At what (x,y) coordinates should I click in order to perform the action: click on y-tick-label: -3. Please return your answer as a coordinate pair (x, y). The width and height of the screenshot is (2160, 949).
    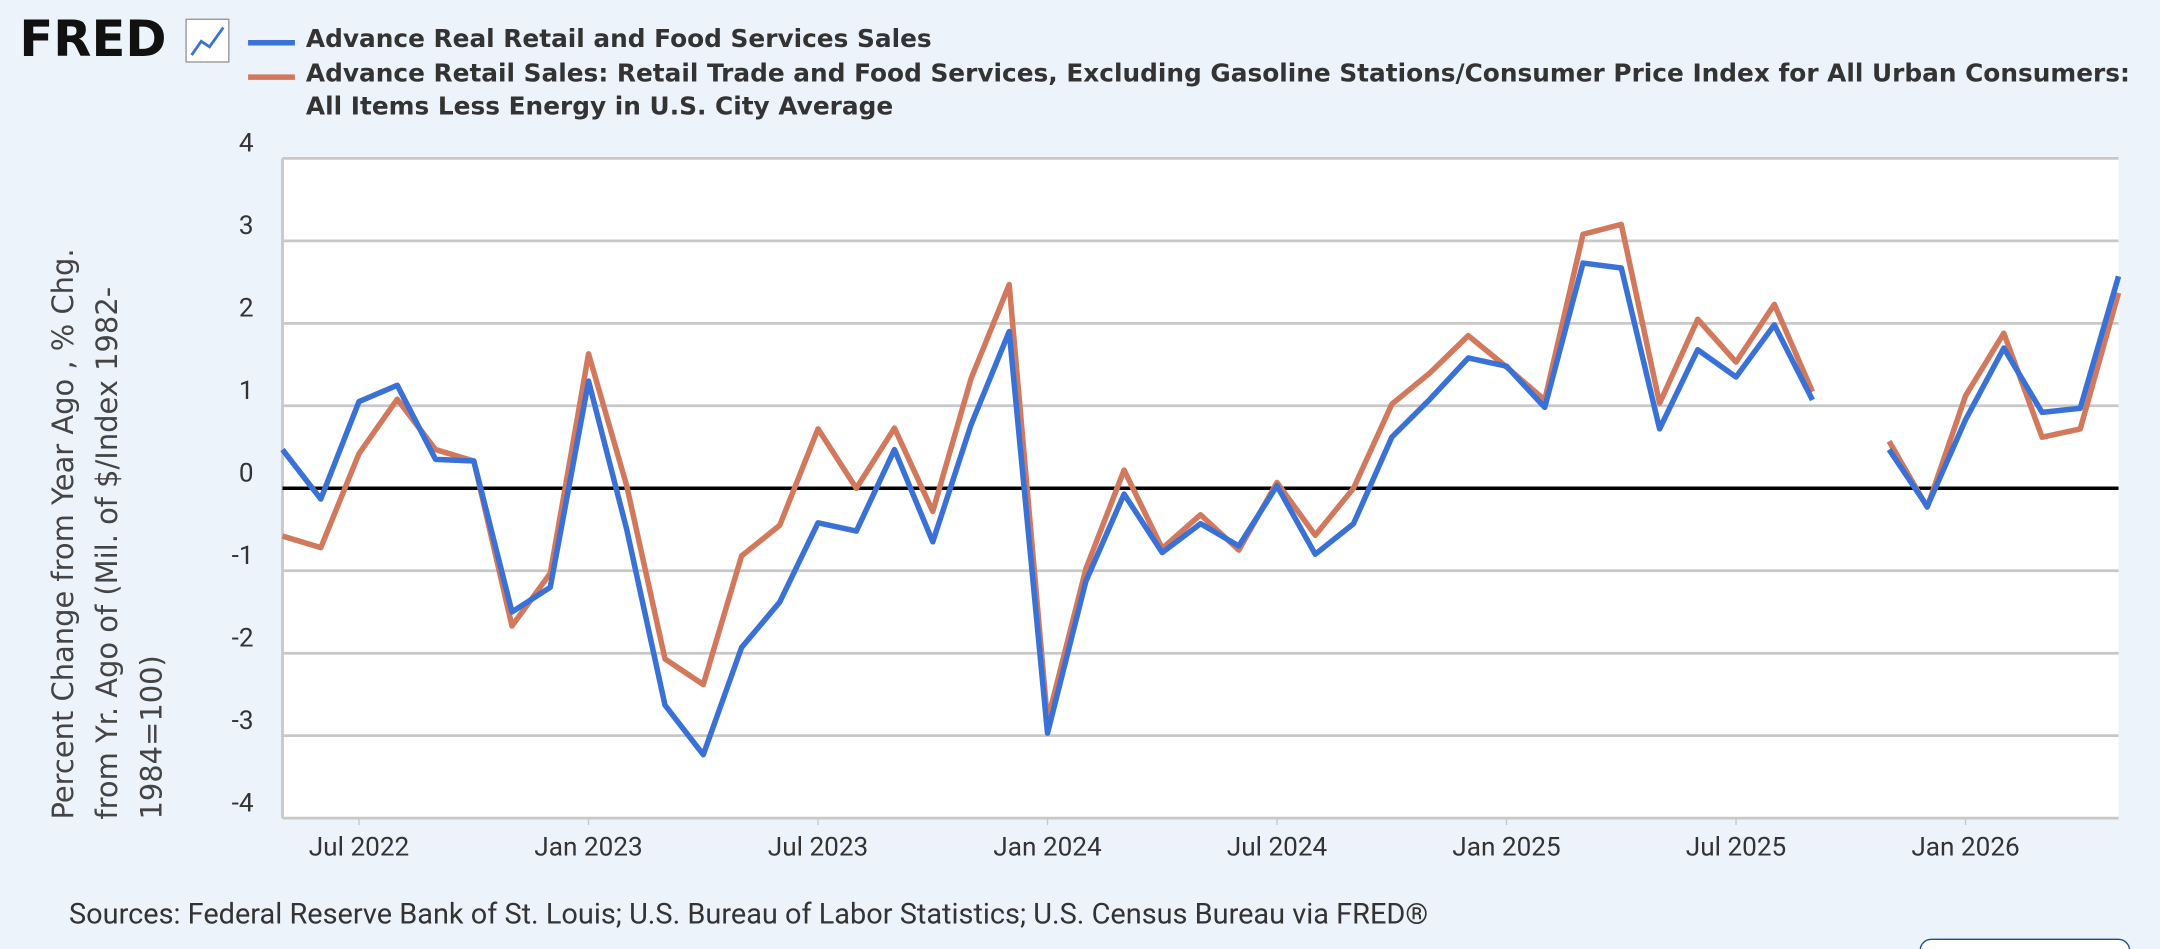
    Looking at the image, I should click on (243, 721).